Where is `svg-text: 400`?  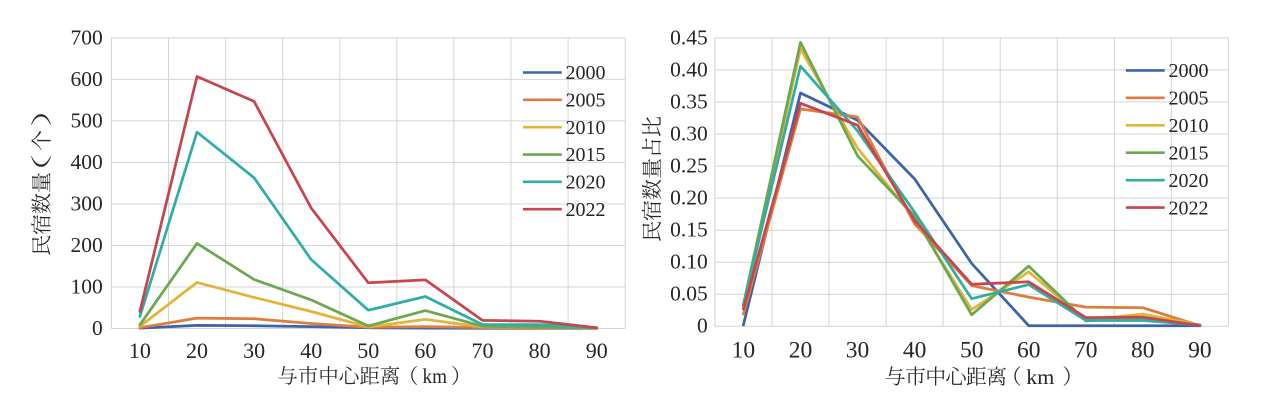
svg-text: 400 is located at coordinates (87, 162).